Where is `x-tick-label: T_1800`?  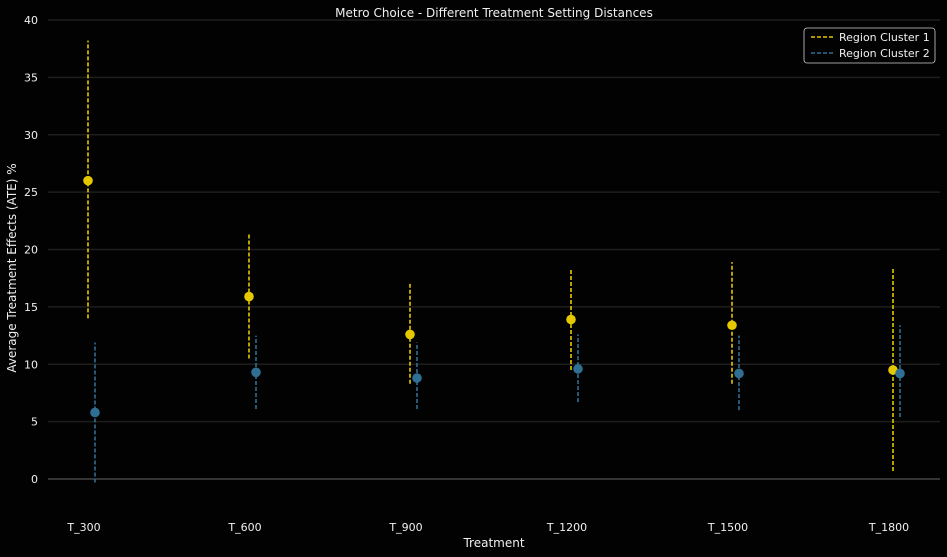 x-tick-label: T_1800 is located at coordinates (888, 527).